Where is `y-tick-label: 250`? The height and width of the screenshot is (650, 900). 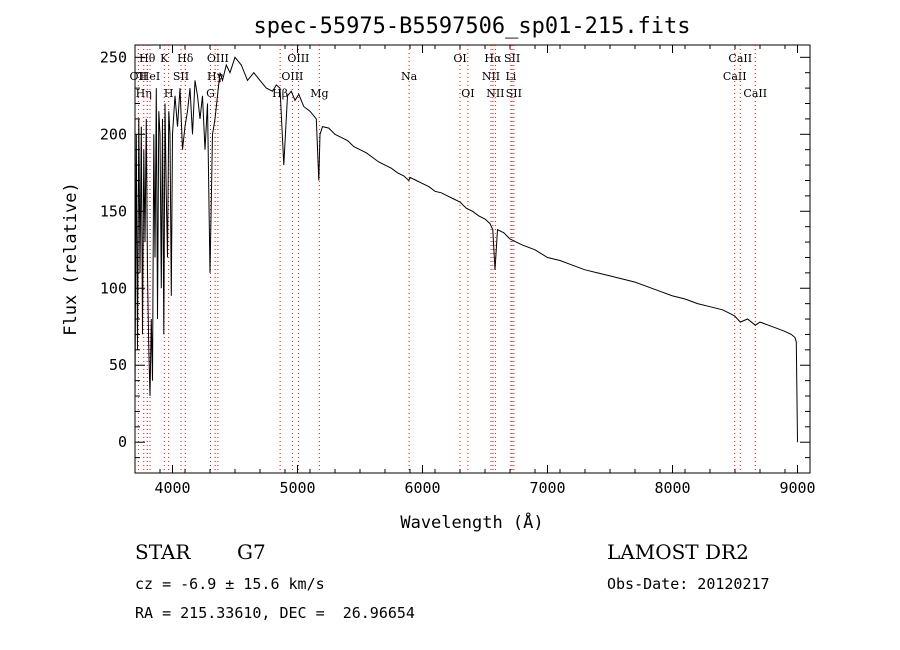
y-tick-label: 250 is located at coordinates (113, 57).